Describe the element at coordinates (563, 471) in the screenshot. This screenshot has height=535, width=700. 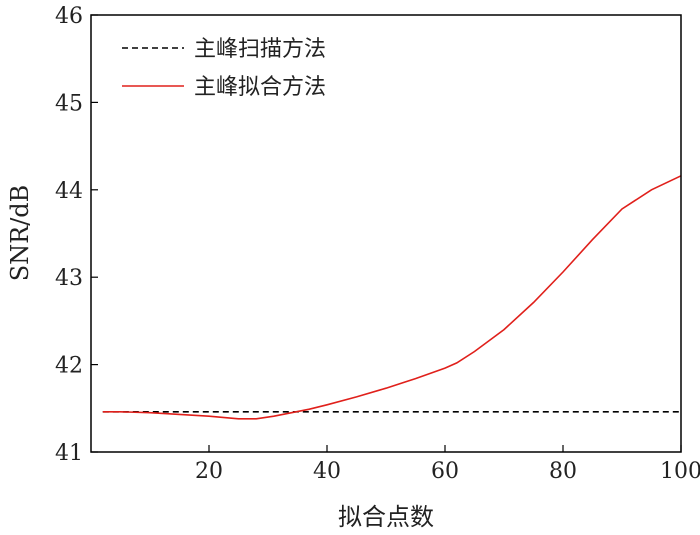
I see `x-tick-label: 80` at that location.